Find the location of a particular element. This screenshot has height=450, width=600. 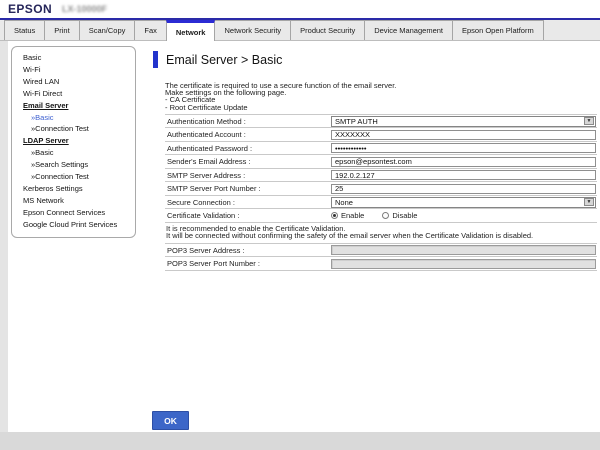

field-cell: epson@epsontest.com is located at coordinates (463, 161).